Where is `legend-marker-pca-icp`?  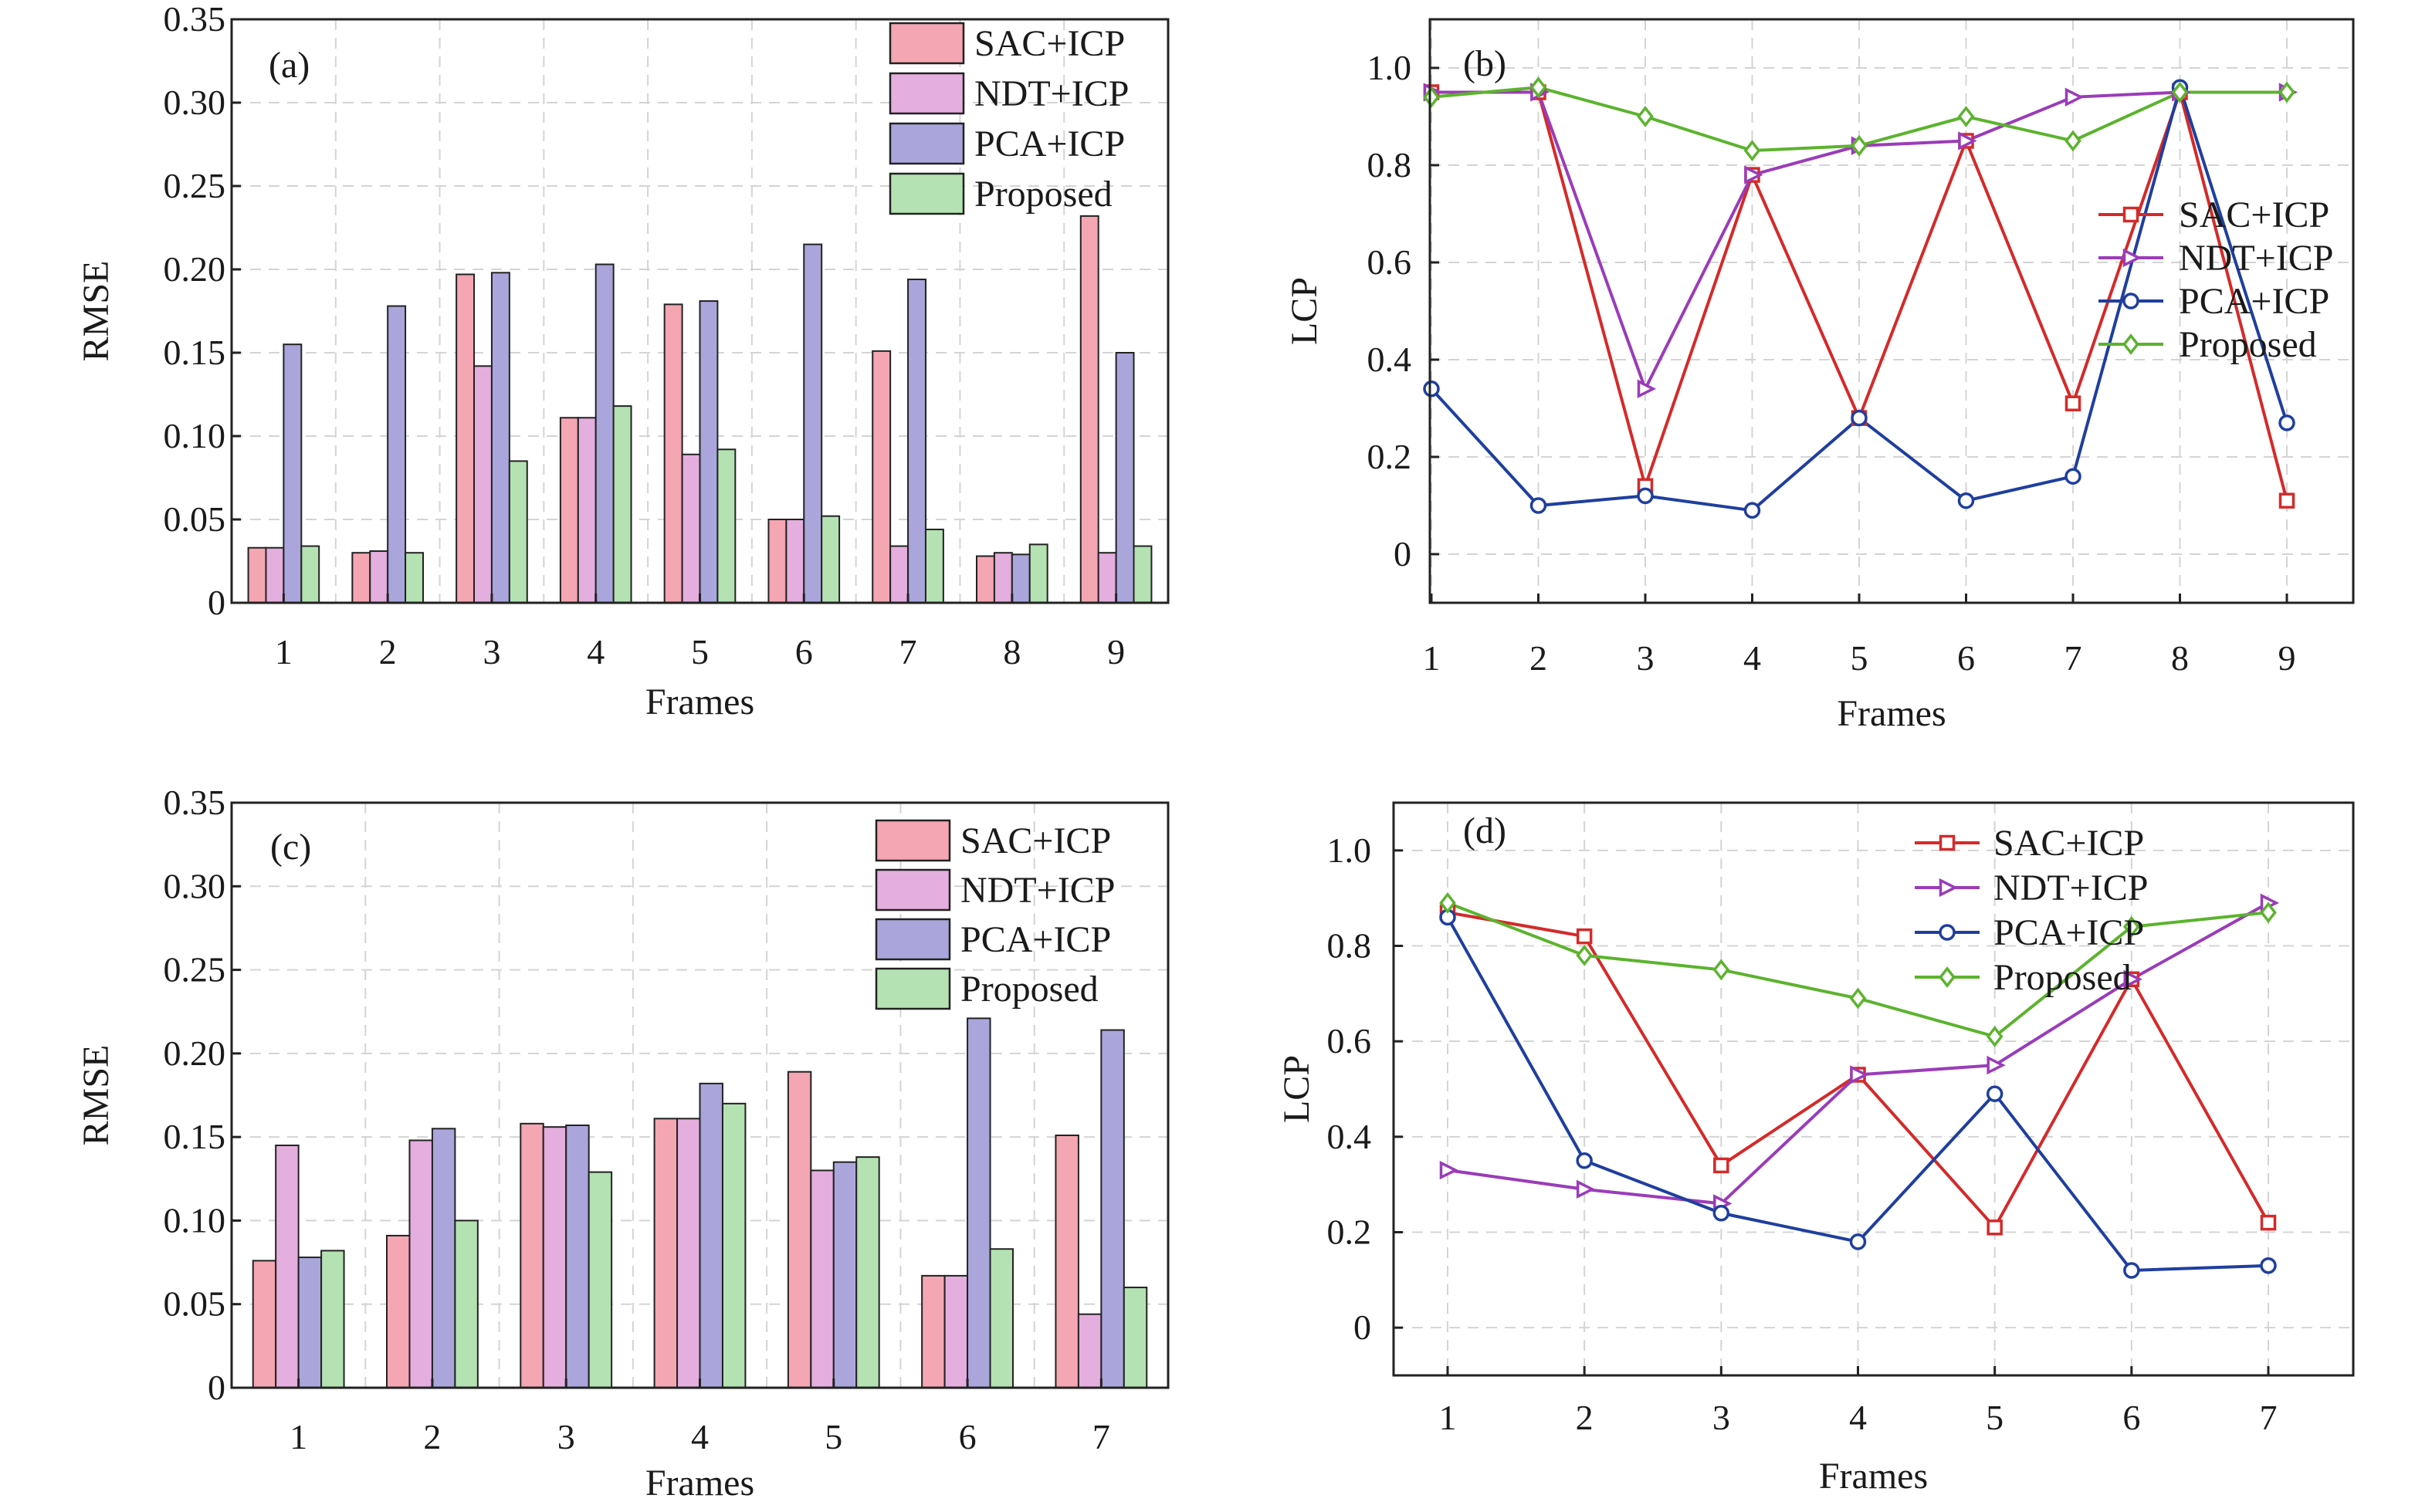
legend-marker-pca-icp is located at coordinates (2130, 301).